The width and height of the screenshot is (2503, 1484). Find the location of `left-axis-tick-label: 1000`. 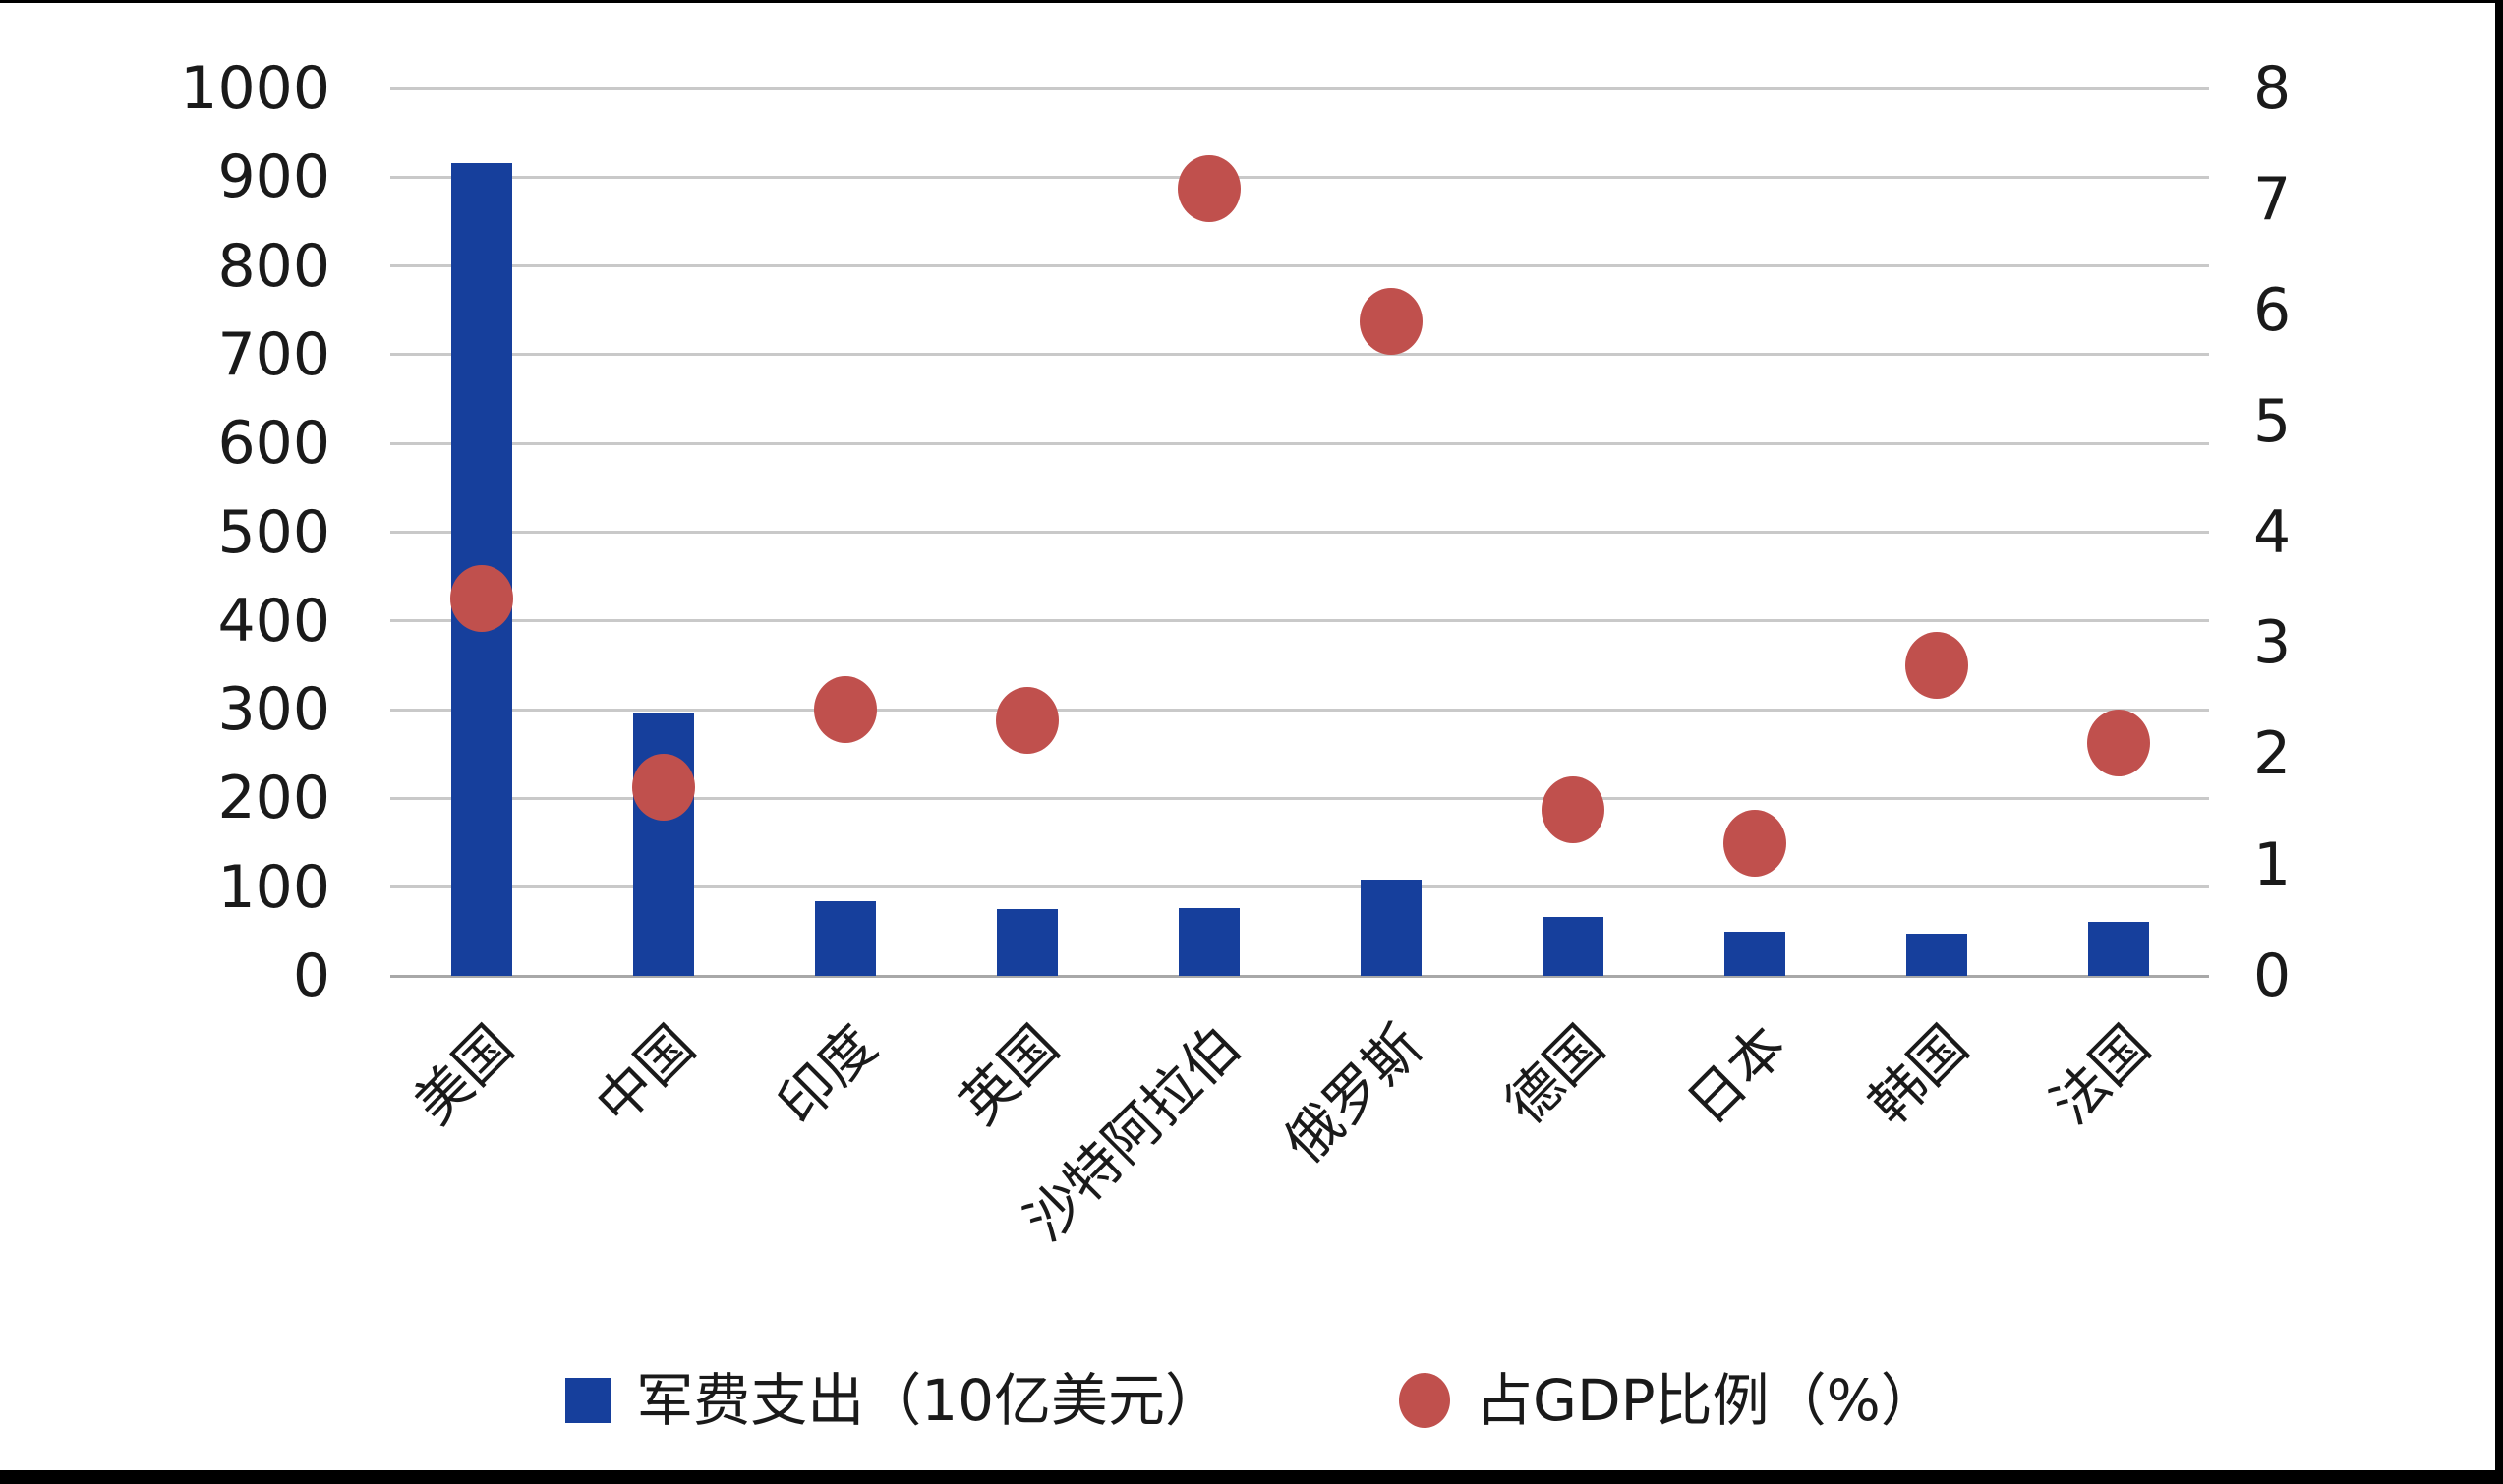

left-axis-tick-label: 1000 is located at coordinates (255, 88).